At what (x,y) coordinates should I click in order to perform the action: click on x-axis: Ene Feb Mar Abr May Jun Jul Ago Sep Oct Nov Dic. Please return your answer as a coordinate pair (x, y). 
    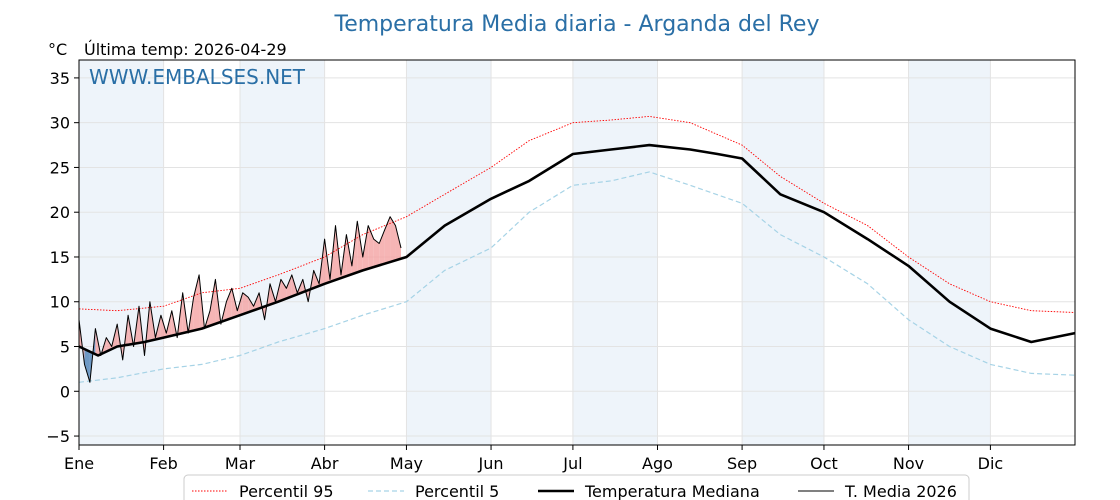
    Looking at the image, I should click on (533, 459).